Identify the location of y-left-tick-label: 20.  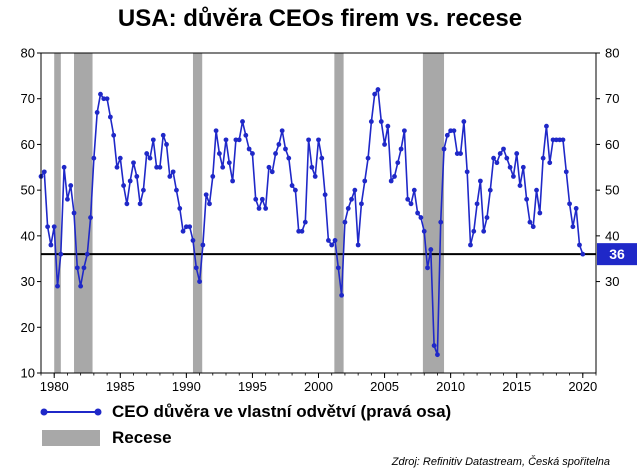
(28, 327).